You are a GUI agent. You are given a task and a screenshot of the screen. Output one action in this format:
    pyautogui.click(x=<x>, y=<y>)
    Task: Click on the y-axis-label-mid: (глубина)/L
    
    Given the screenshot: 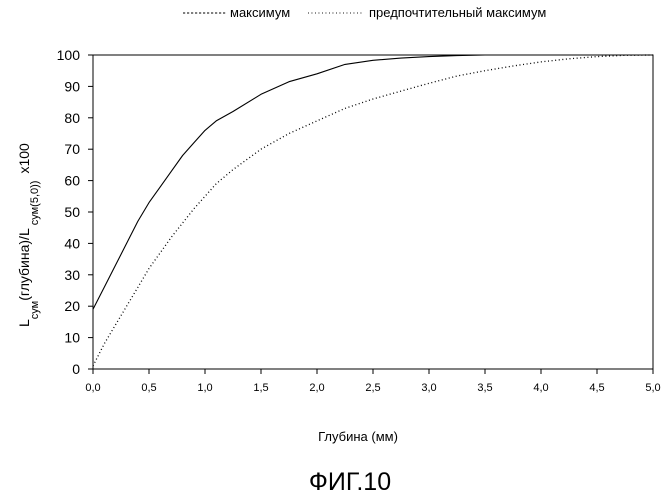 What is the action you would take?
    pyautogui.click(x=24, y=264)
    